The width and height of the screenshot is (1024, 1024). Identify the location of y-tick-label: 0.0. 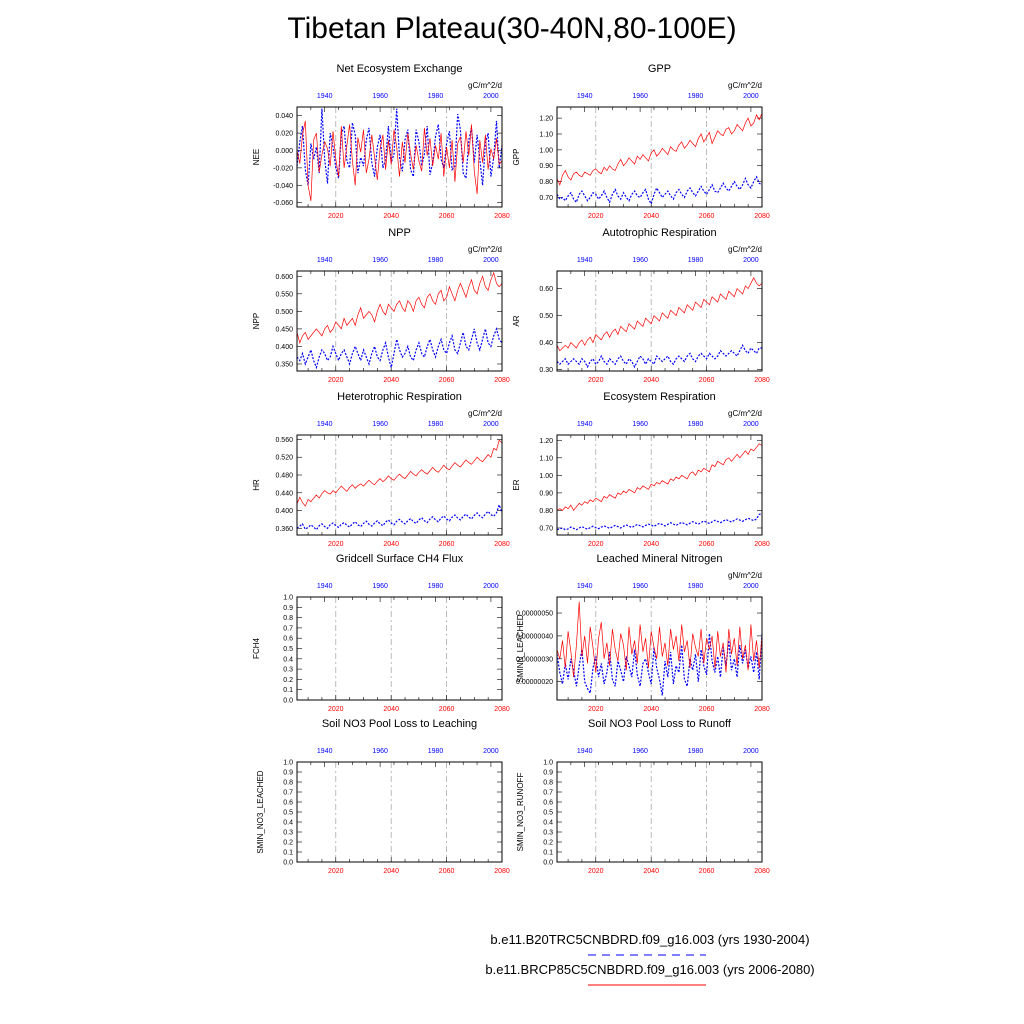
(288, 863).